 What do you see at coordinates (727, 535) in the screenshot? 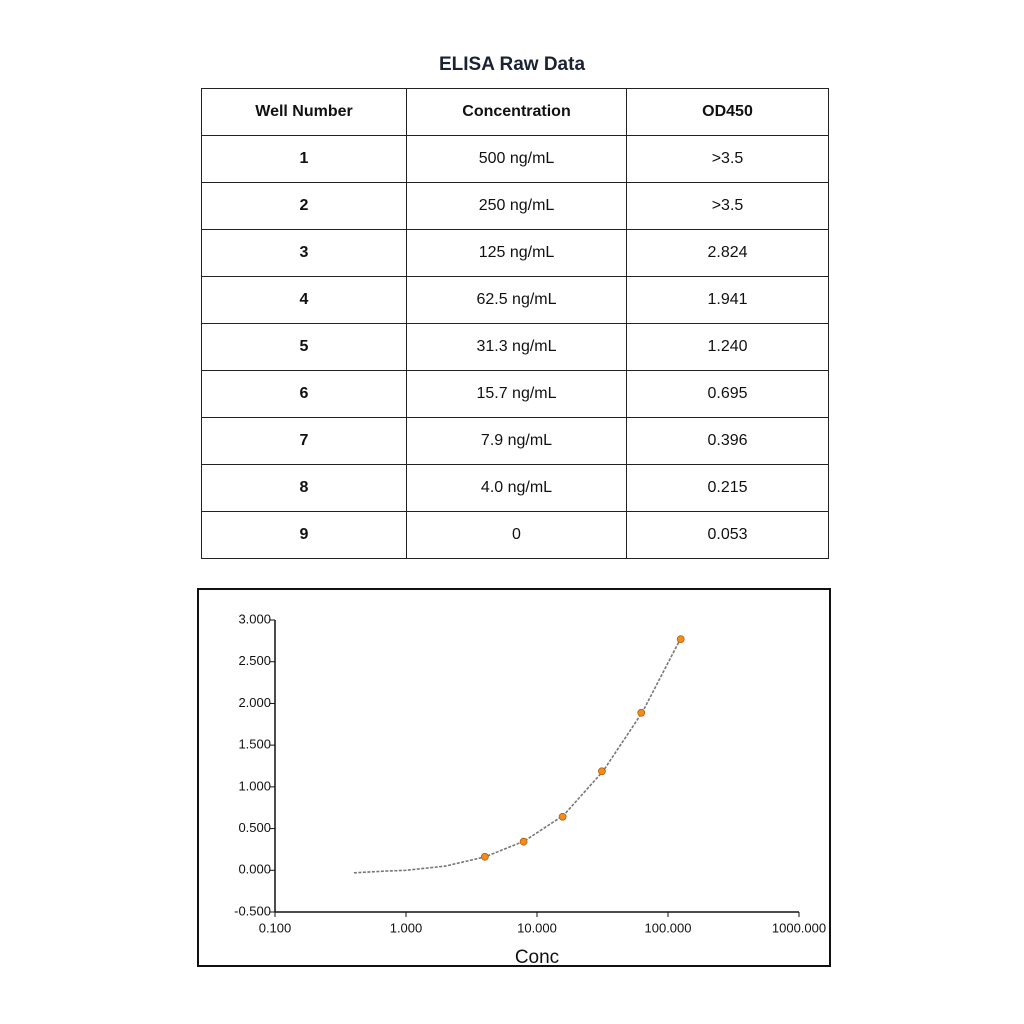
I see `table-cell: 0.053` at bounding box center [727, 535].